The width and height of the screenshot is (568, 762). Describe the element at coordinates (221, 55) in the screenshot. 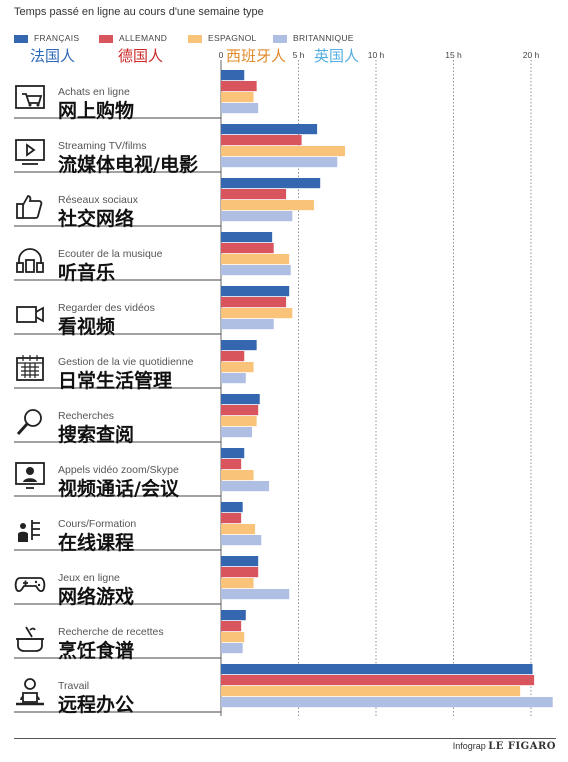

I see `tick-label: 0` at that location.